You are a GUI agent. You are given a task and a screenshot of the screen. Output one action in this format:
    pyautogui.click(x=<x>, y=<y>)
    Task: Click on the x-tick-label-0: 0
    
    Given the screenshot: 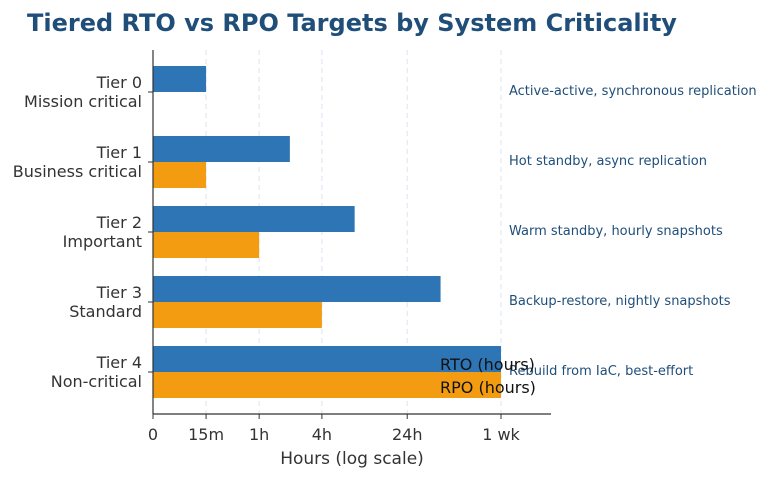 What is the action you would take?
    pyautogui.click(x=153, y=434)
    